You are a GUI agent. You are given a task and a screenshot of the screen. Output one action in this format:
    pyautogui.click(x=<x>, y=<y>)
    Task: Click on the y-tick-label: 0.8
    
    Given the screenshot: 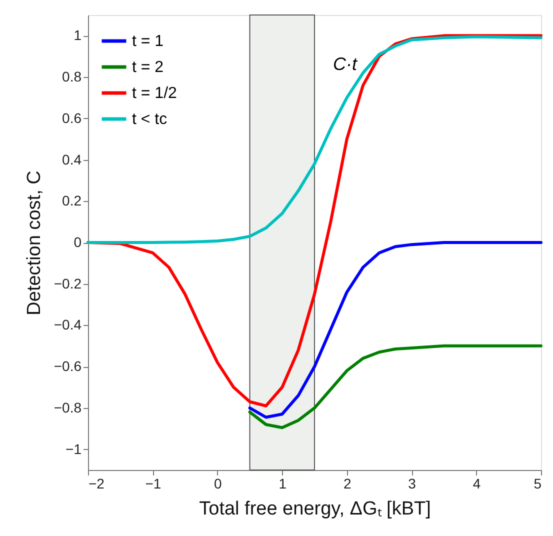 What is the action you would take?
    pyautogui.click(x=72, y=76)
    